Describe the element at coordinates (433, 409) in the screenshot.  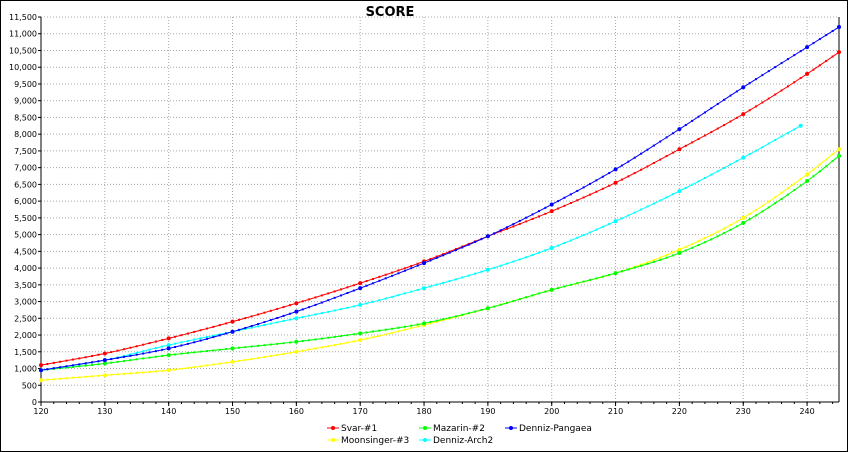
I see `x-axis-ticks: 120 130 140 150 160 170 180 190 200 210 220 230 240` at that location.